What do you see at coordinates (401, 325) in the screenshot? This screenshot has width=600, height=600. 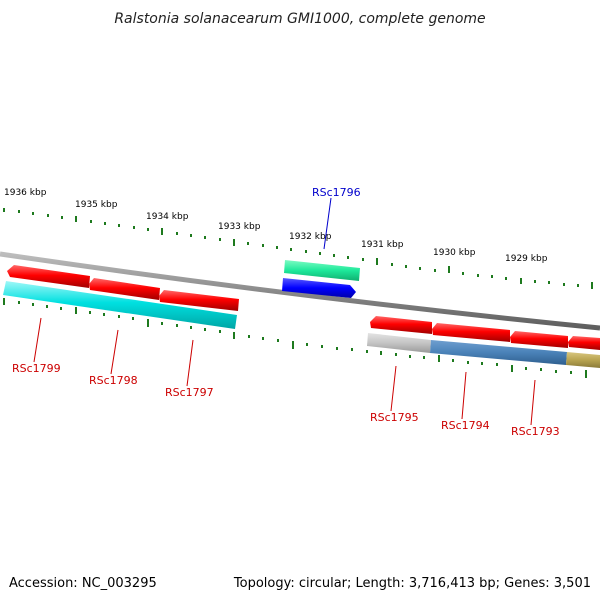 I see `gene-arrow-rsc1795` at bounding box center [401, 325].